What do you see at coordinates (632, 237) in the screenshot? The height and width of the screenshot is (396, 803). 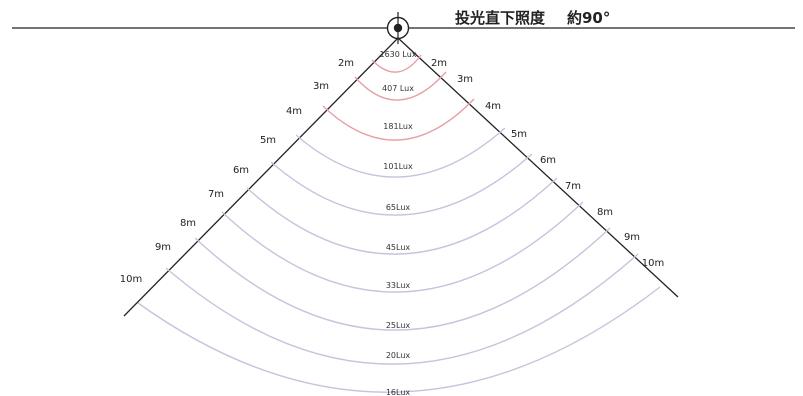 I see `distance-label-right: 9m` at bounding box center [632, 237].